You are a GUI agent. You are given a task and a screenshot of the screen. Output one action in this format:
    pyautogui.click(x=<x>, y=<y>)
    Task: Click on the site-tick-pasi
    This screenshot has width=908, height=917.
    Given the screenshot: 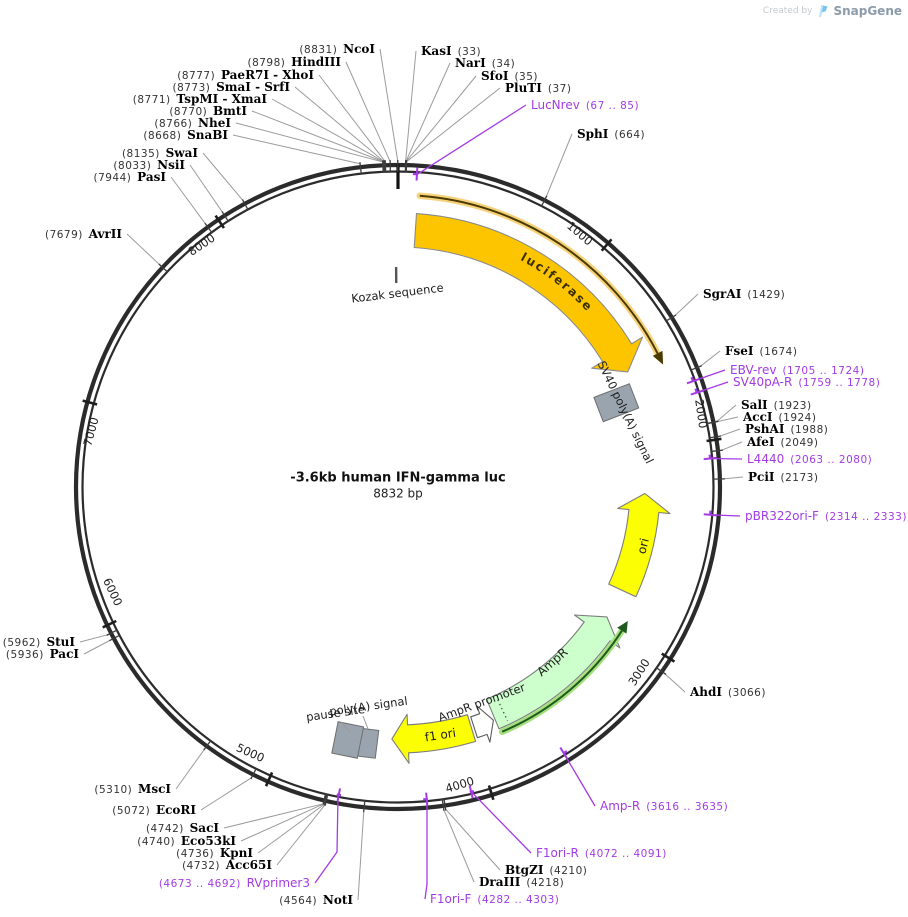 What is the action you would take?
    pyautogui.click(x=208, y=228)
    